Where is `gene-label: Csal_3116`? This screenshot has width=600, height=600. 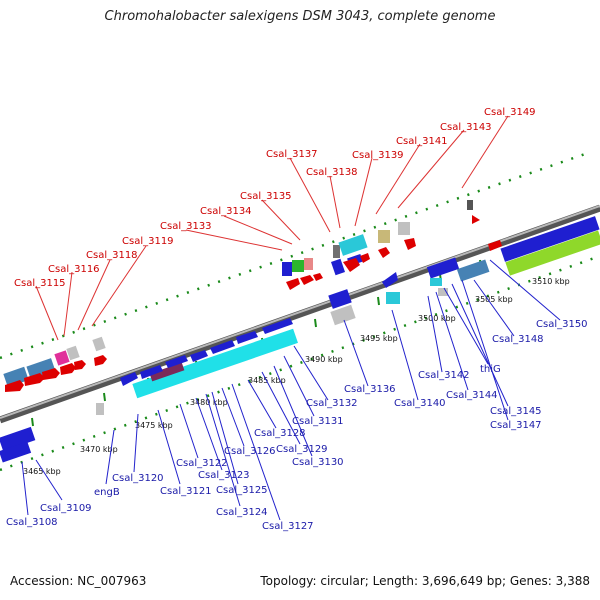 gene-label: Csal_3116 is located at coordinates (74, 269).